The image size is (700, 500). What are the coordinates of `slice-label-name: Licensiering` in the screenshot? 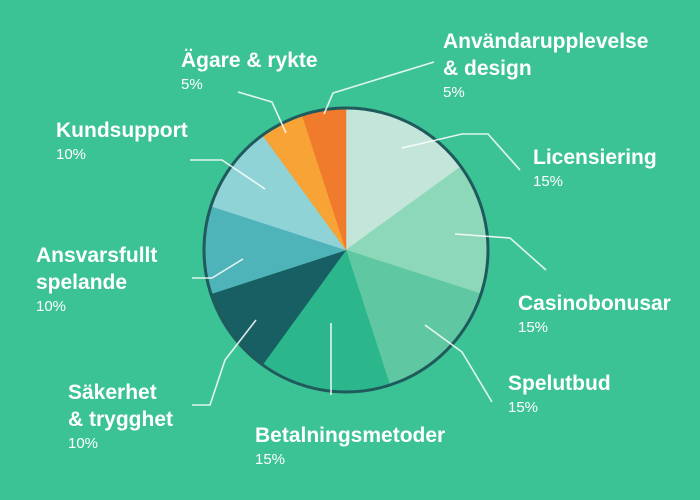 It's located at (595, 157).